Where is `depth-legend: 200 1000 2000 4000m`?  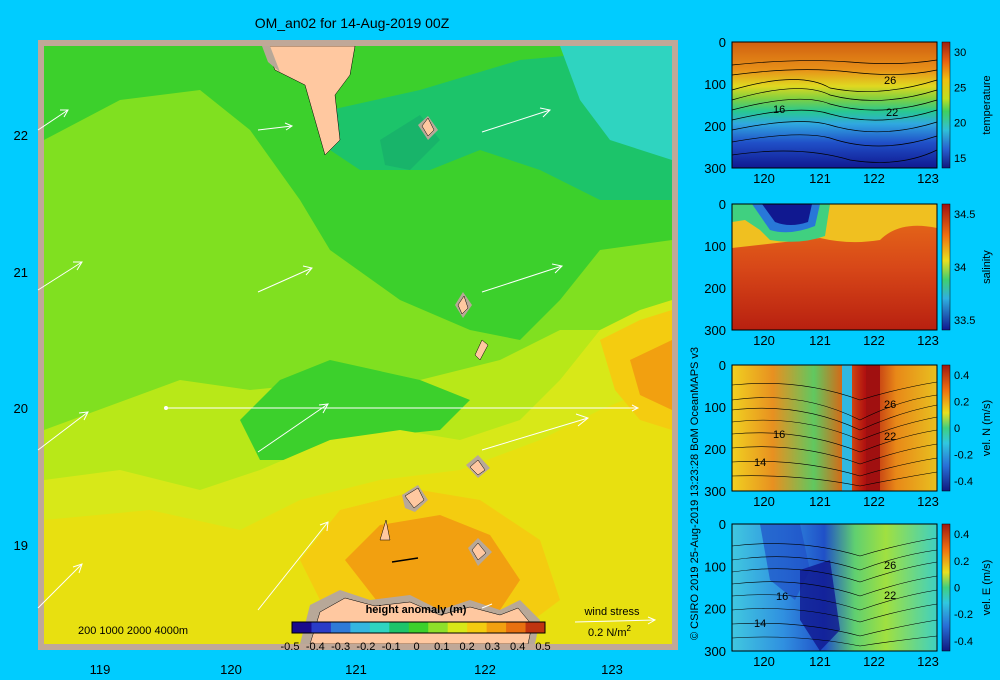 depth-legend: 200 1000 2000 4000m is located at coordinates (133, 631).